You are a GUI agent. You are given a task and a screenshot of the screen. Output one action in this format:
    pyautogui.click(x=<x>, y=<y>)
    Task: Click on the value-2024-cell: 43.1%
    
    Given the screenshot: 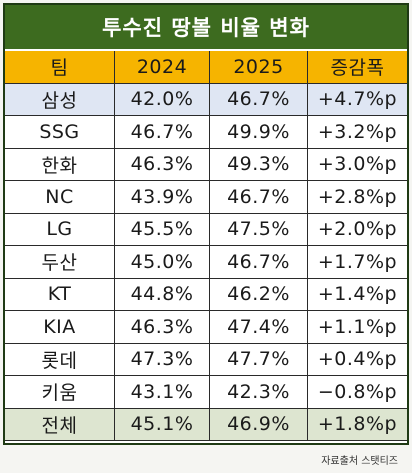 What is the action you would take?
    pyautogui.click(x=162, y=392)
    